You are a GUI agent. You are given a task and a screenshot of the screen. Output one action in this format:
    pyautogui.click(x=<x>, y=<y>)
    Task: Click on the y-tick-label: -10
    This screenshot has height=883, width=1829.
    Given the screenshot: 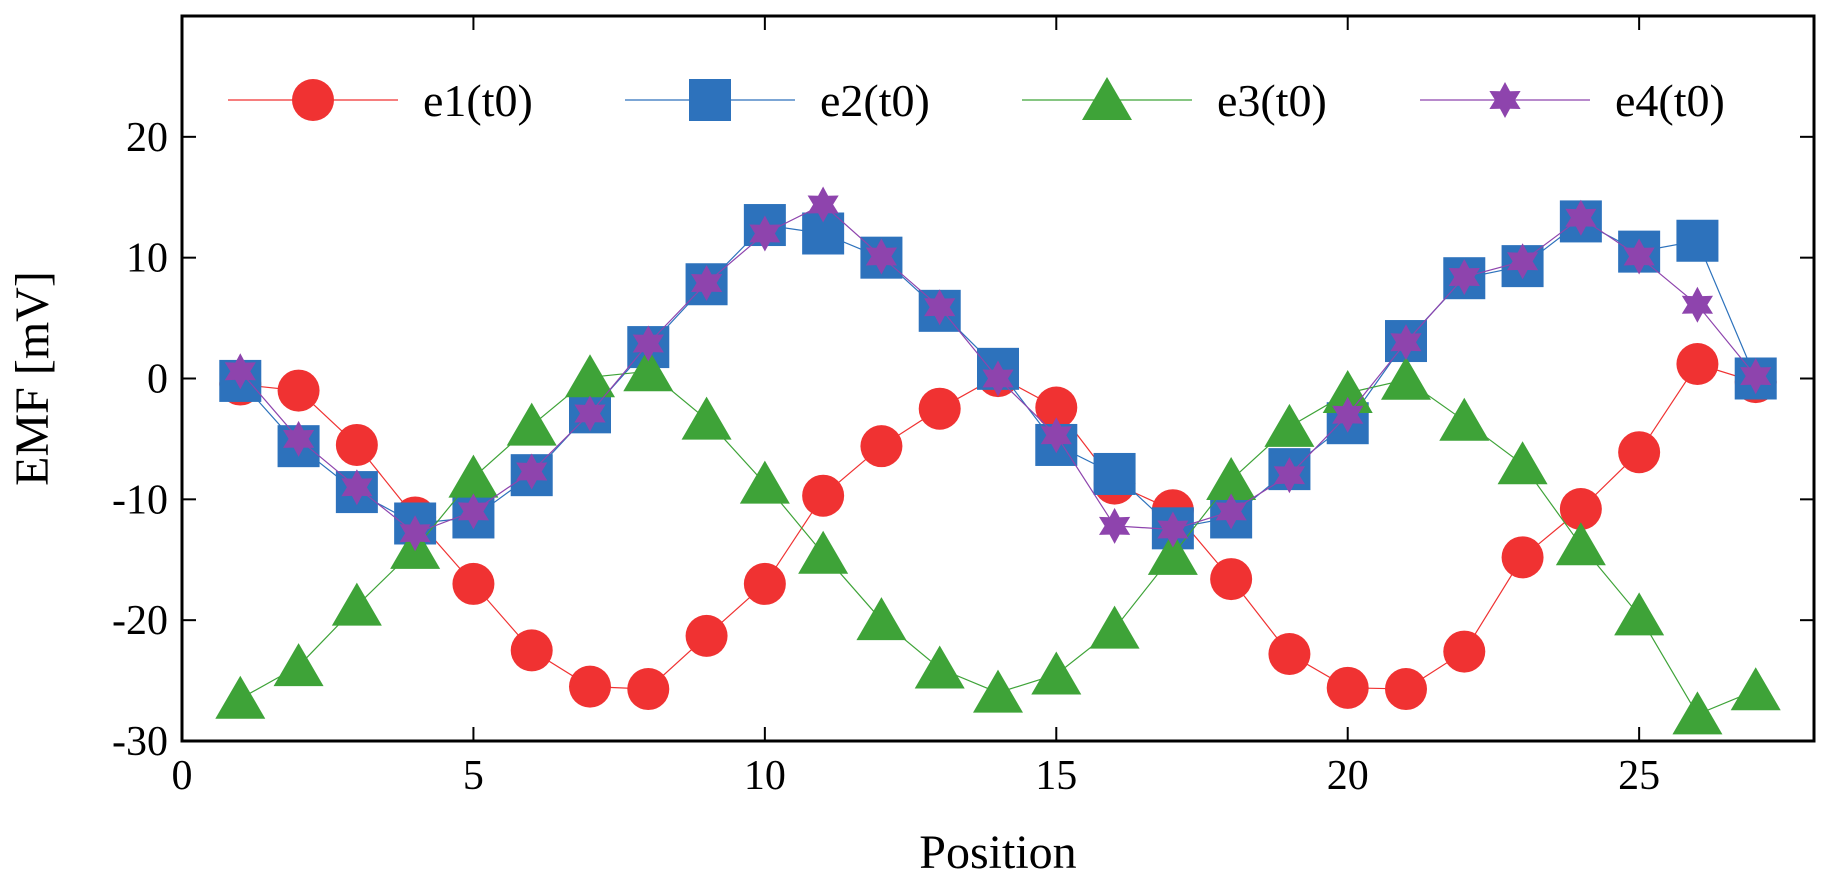 What is the action you would take?
    pyautogui.click(x=140, y=500)
    